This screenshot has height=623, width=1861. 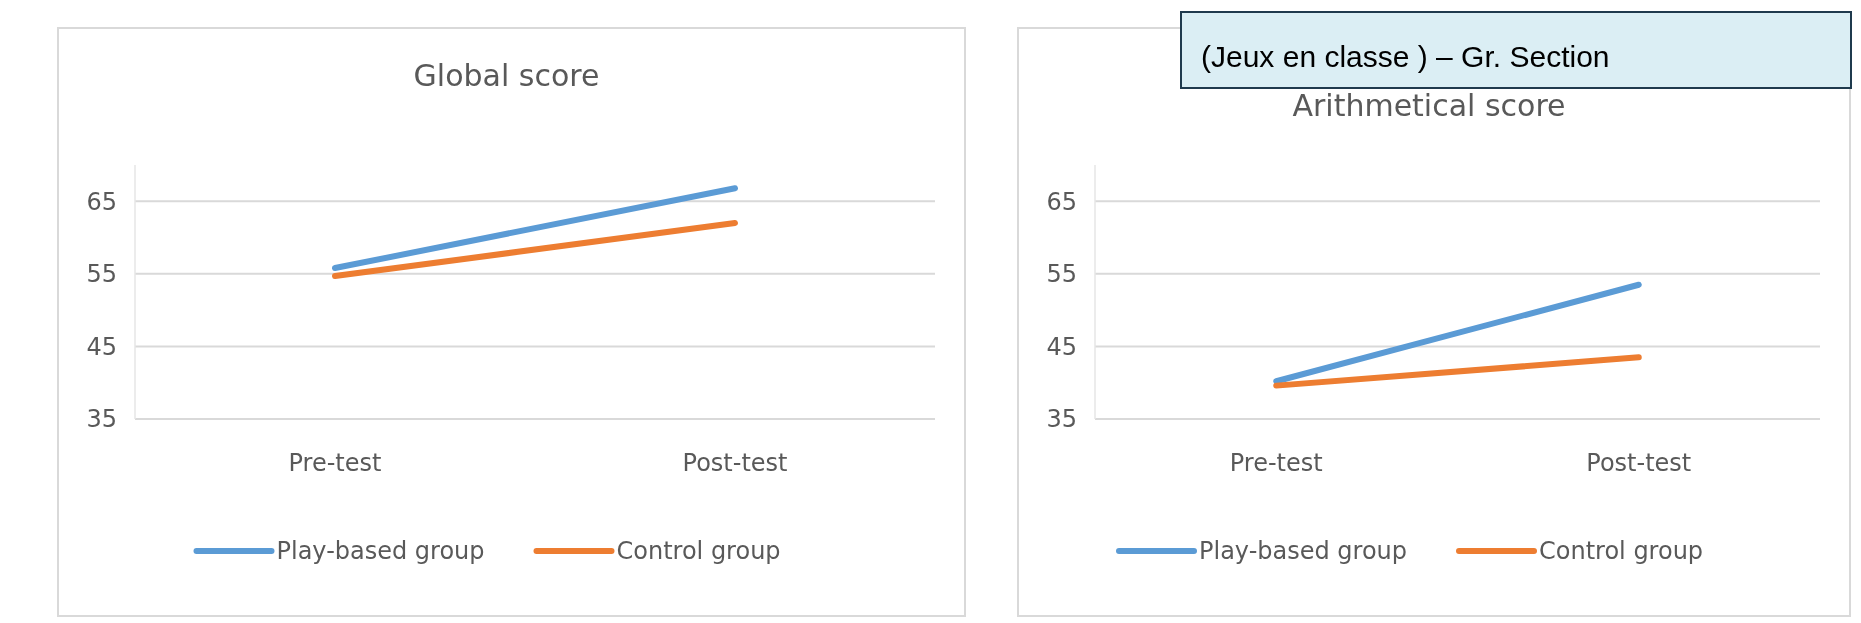 What do you see at coordinates (506, 75) in the screenshot?
I see `chart-title: Global score` at bounding box center [506, 75].